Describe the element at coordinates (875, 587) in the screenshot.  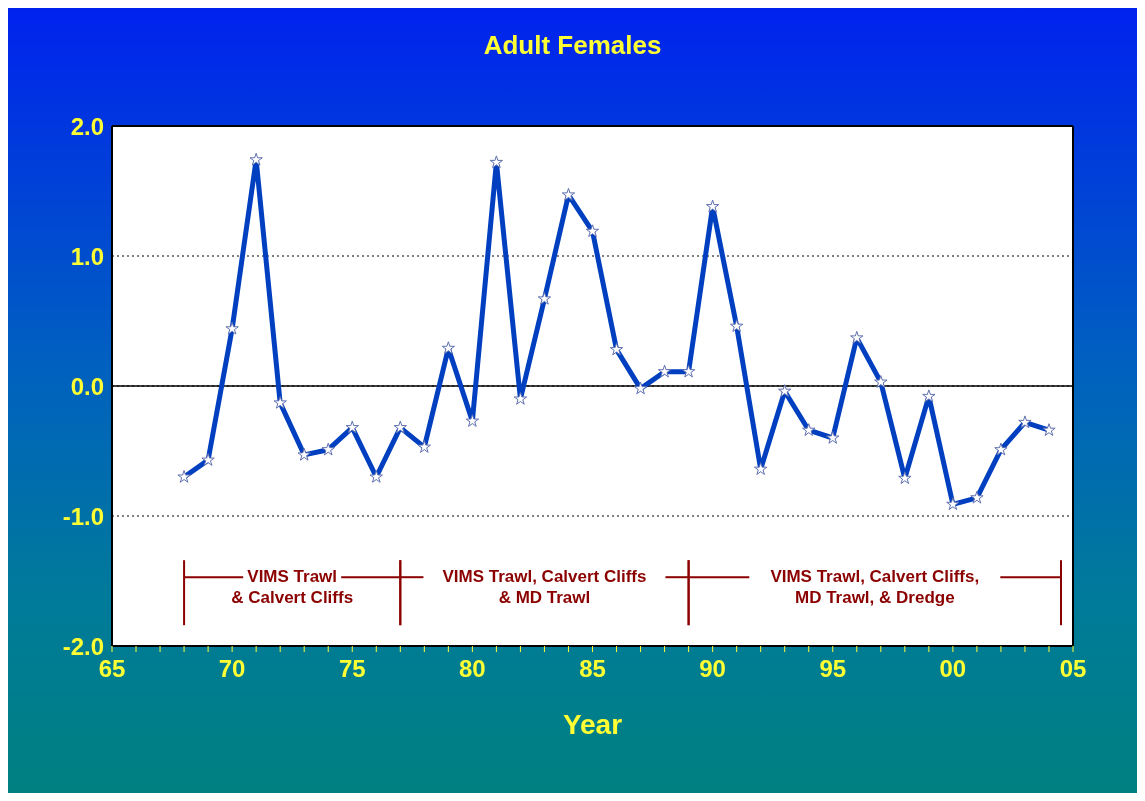
I see `annotation: VIMS Trawl, Calvert Cliffs, MD Trawl, & Dredge` at that location.